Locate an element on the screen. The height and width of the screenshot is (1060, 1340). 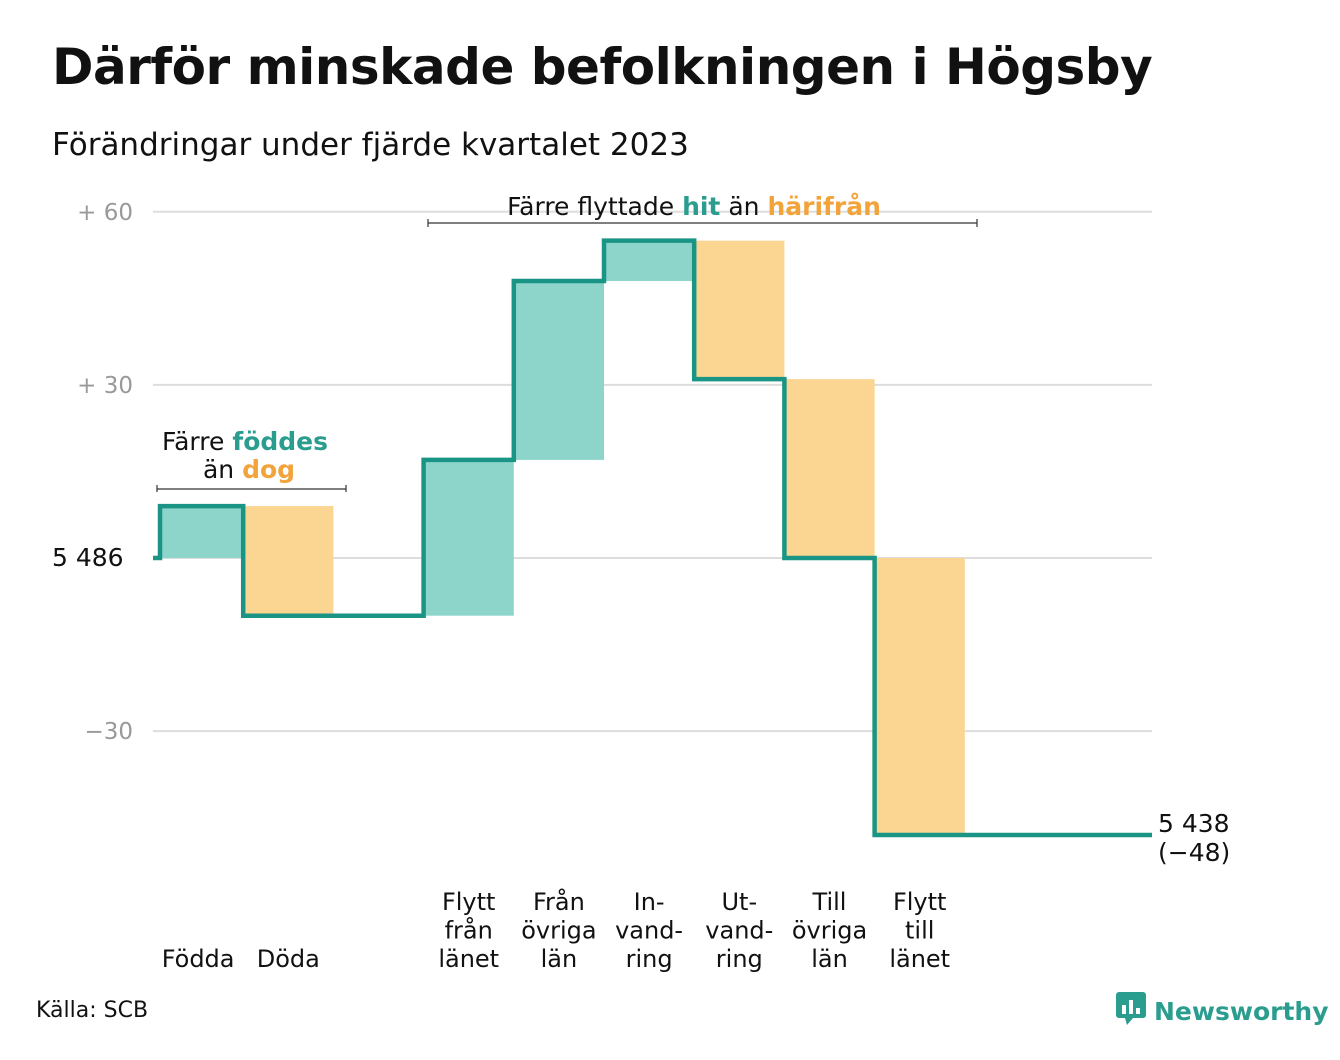
bar-chart-speech-icon is located at coordinates (1131, 1011).